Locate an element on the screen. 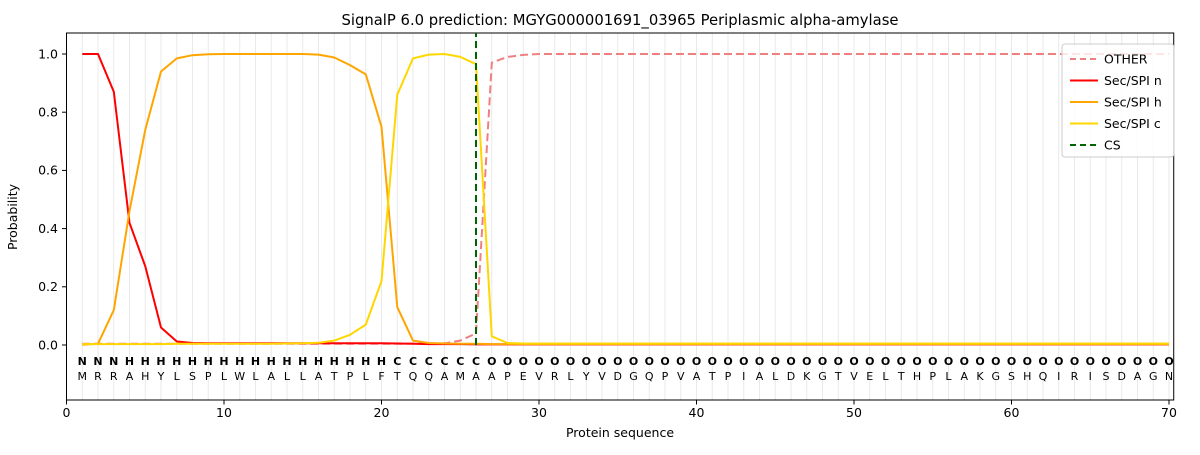  residue-letter: F is located at coordinates (381, 376).